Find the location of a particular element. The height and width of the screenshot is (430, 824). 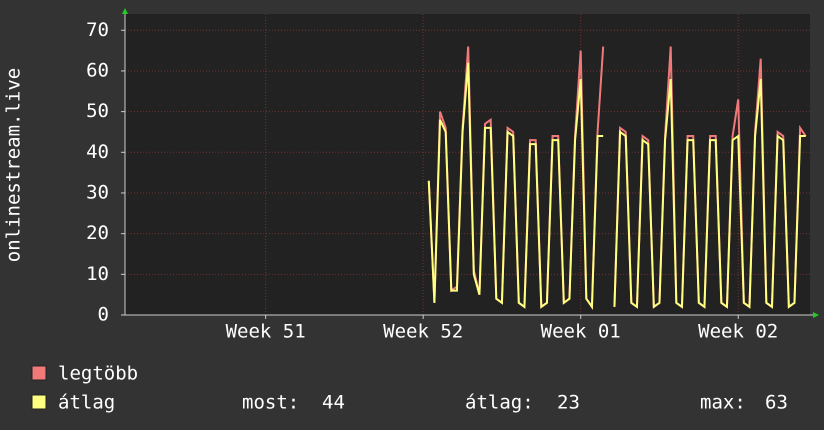

x-tick-label: Week 01 is located at coordinates (581, 332).